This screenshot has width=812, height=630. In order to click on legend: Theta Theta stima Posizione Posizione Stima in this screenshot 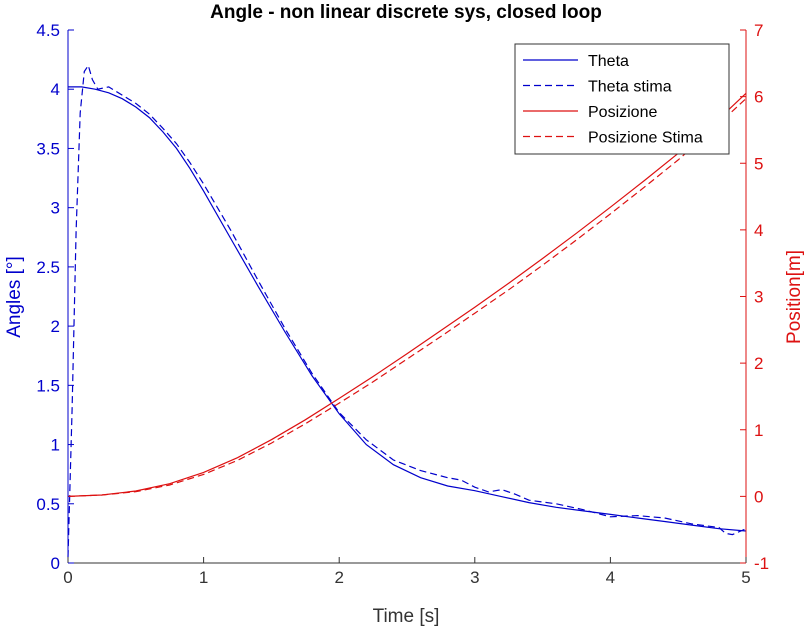, I will do `click(622, 99)`.